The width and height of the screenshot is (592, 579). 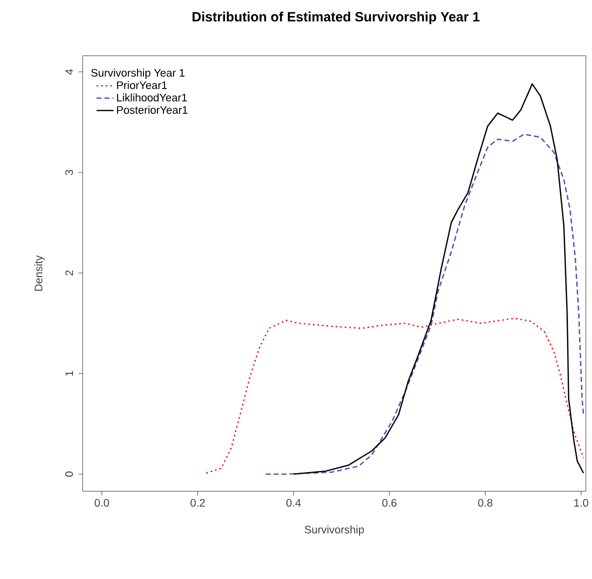 What do you see at coordinates (39, 273) in the screenshot?
I see `y-axis-title: Density` at bounding box center [39, 273].